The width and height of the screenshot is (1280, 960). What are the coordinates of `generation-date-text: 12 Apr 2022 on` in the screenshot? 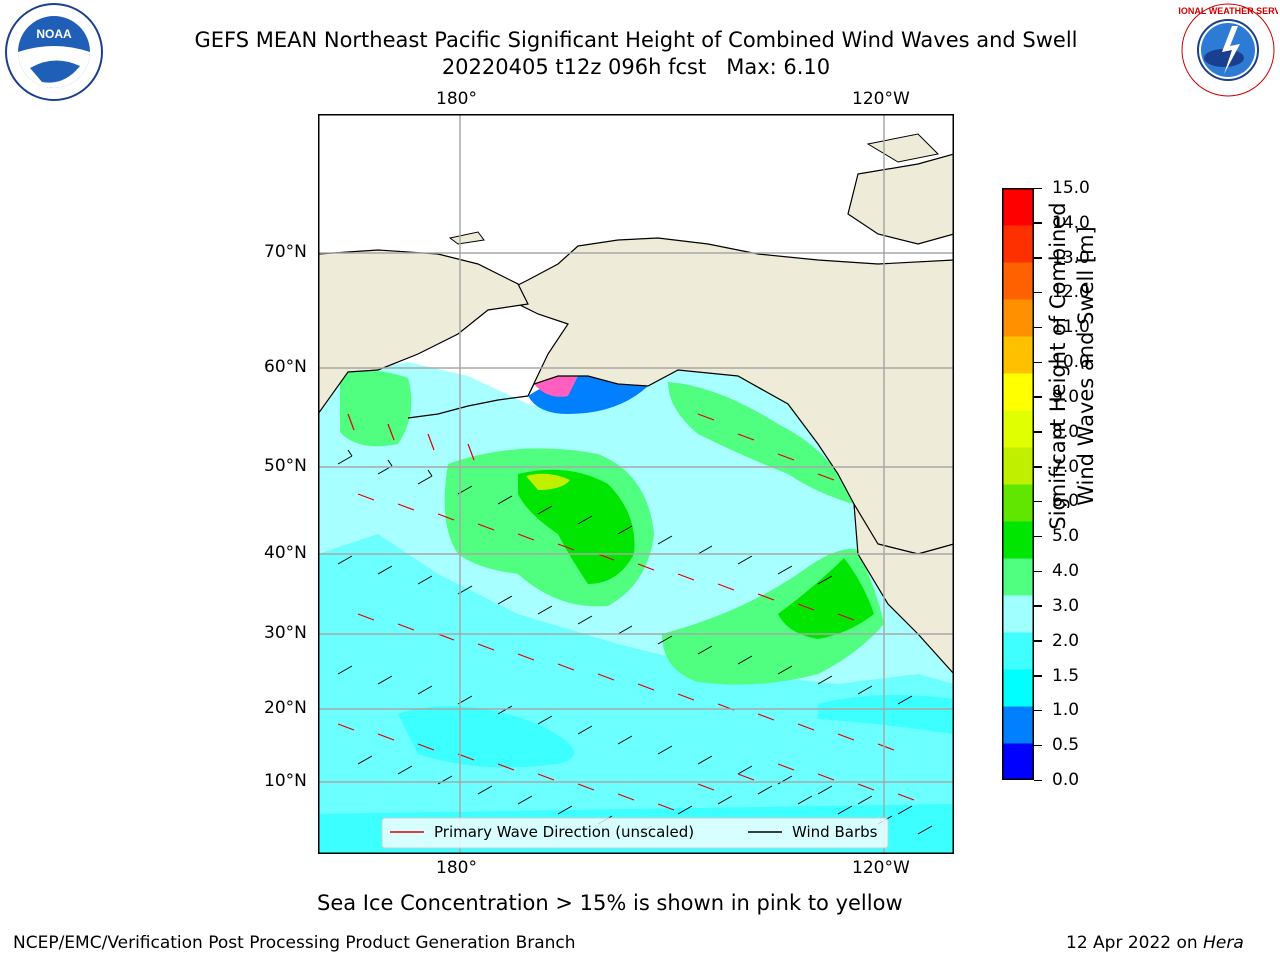 It's located at (1132, 943).